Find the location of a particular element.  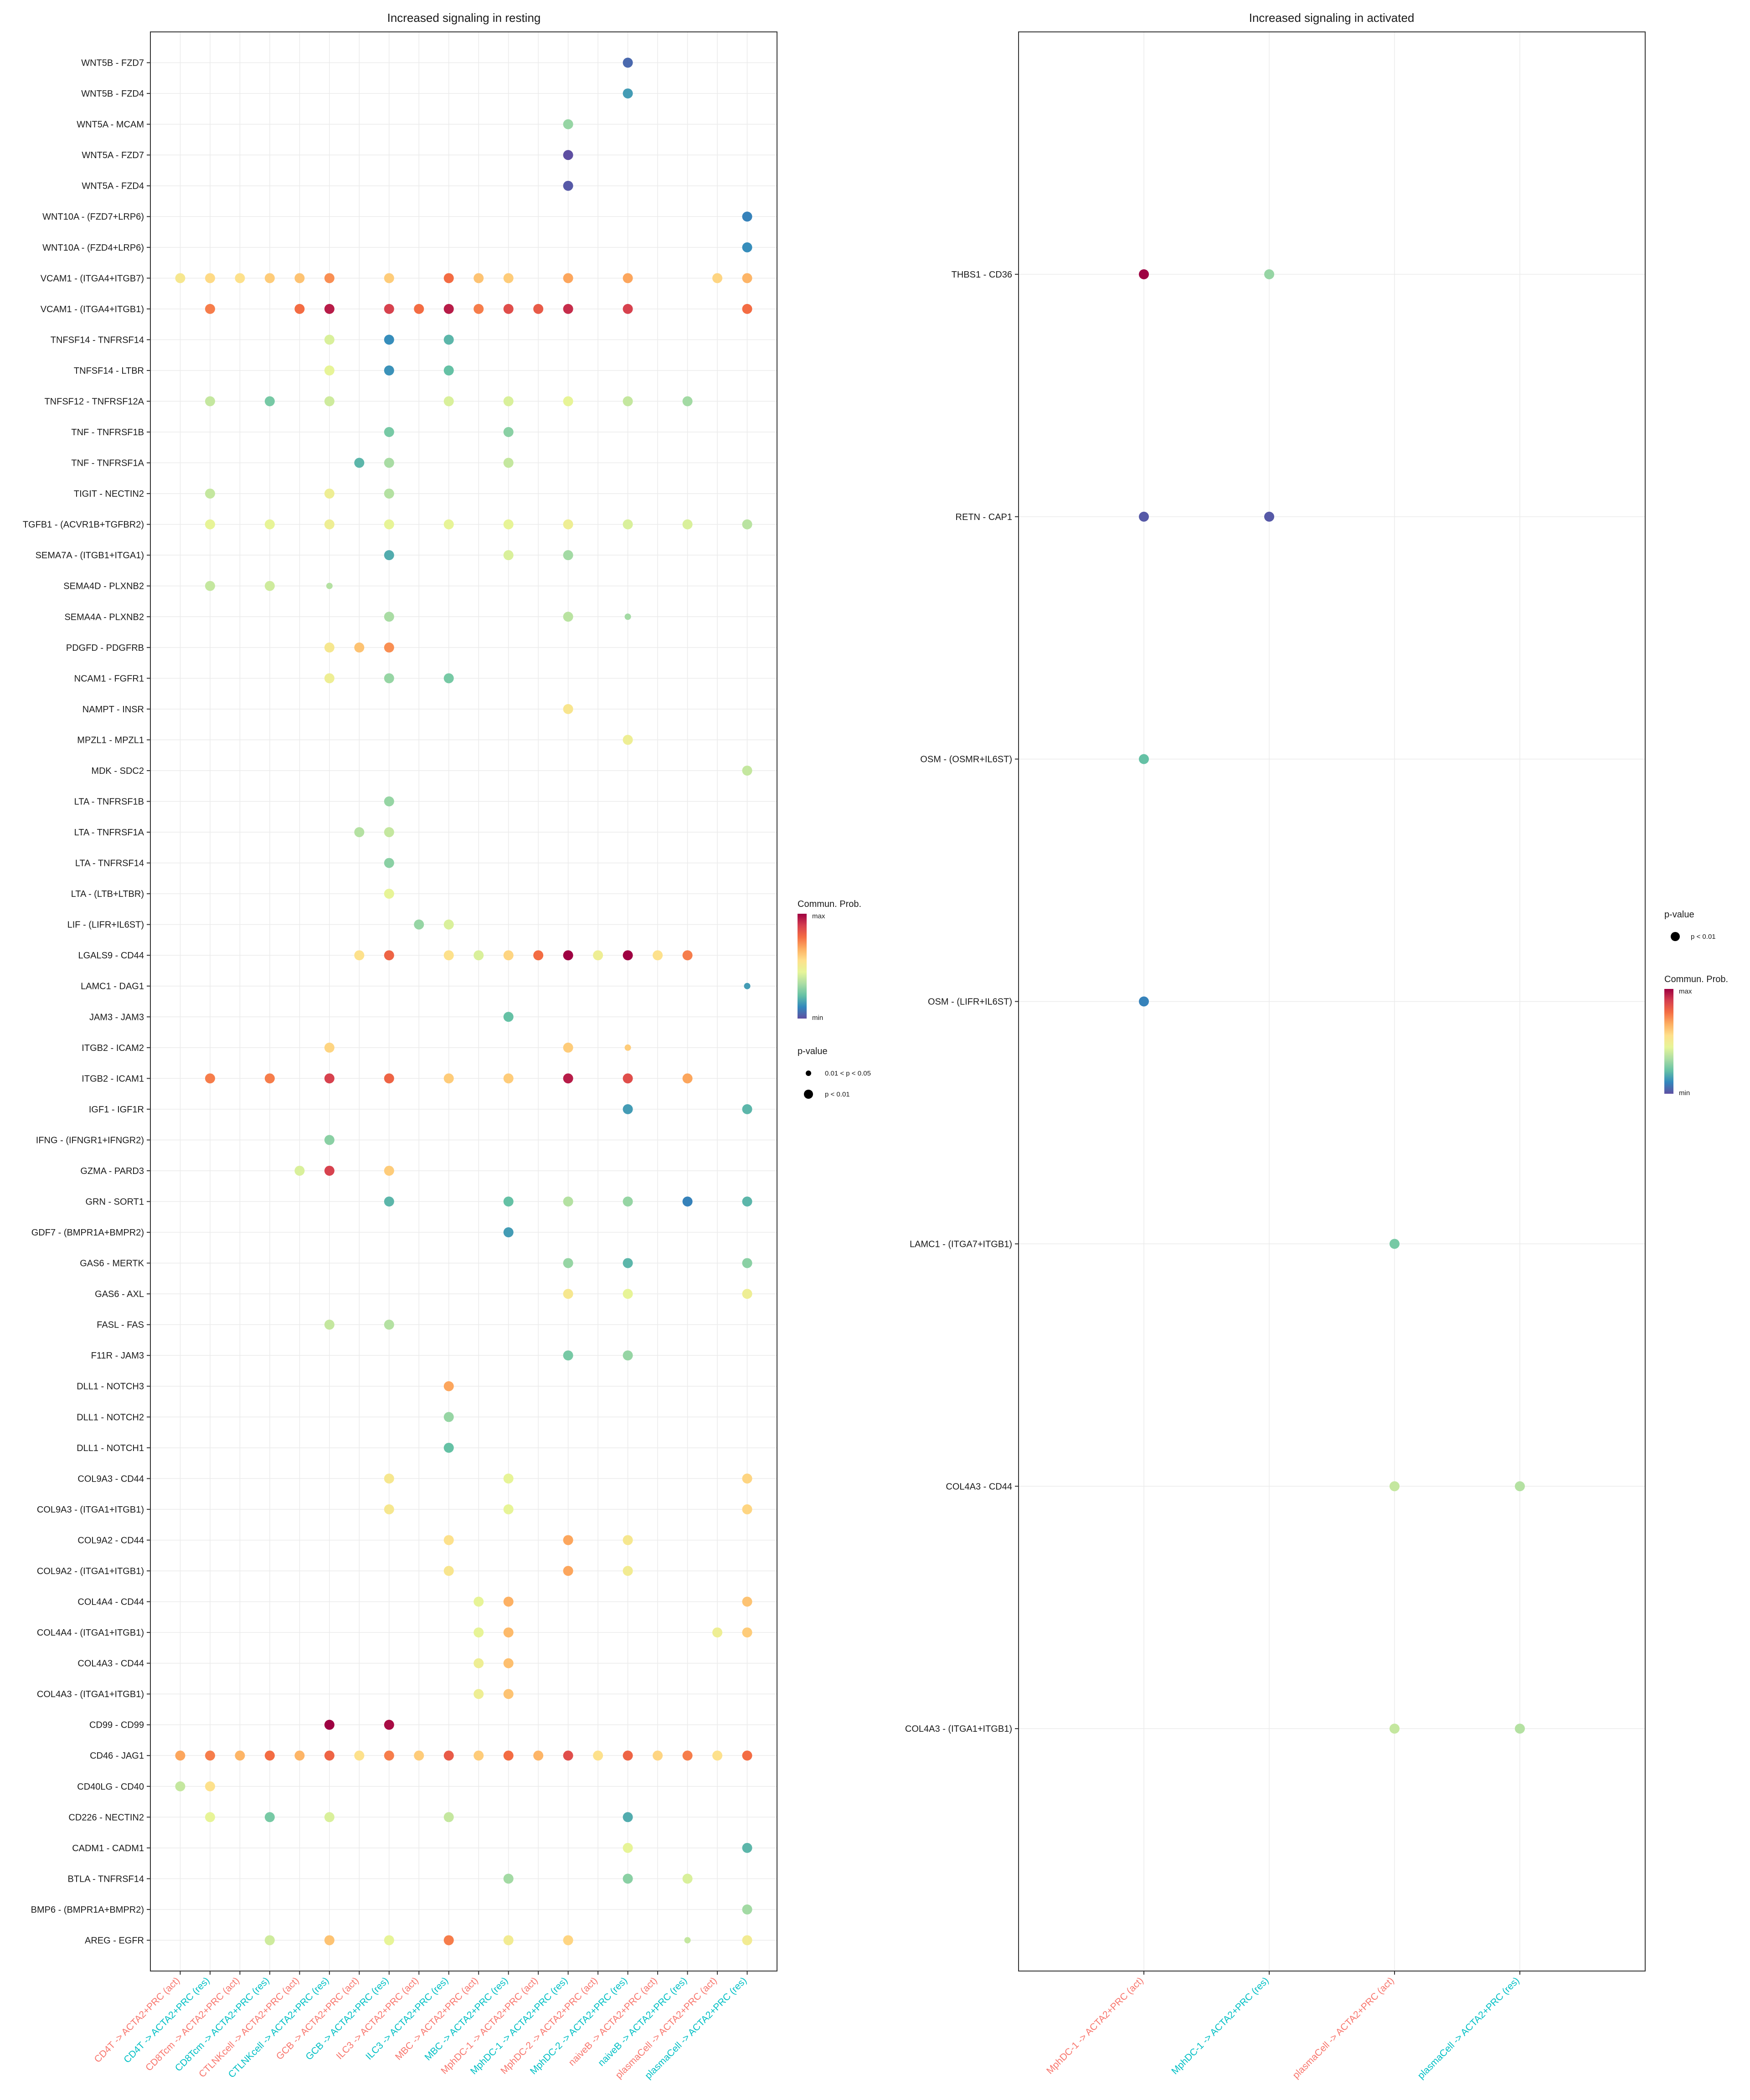

y-tick-label: IGF1 - IGF1R is located at coordinates (117, 1110).